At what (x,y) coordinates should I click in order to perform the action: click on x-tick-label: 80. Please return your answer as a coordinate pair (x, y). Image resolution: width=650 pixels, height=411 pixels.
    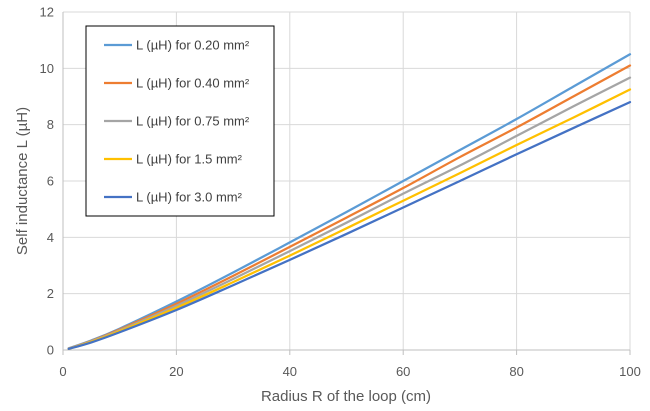
    Looking at the image, I should click on (516, 371).